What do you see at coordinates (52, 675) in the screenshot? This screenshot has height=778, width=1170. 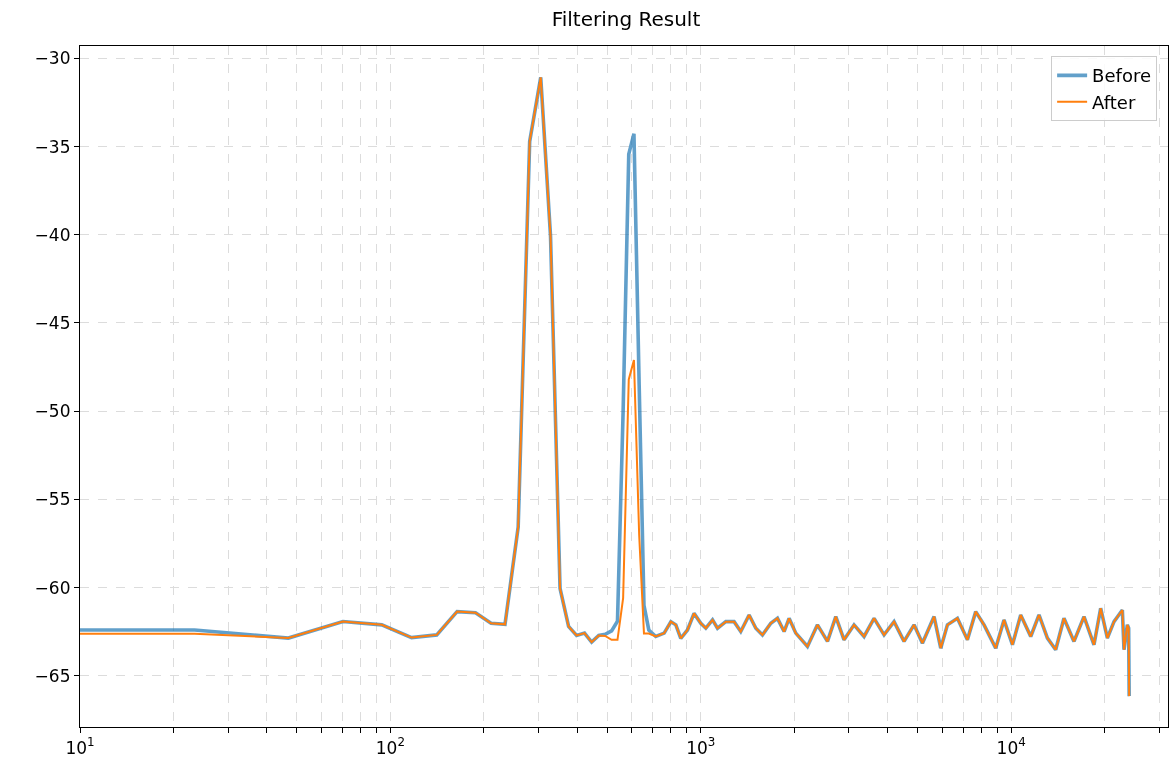 I see `y-tick-label: −65` at bounding box center [52, 675].